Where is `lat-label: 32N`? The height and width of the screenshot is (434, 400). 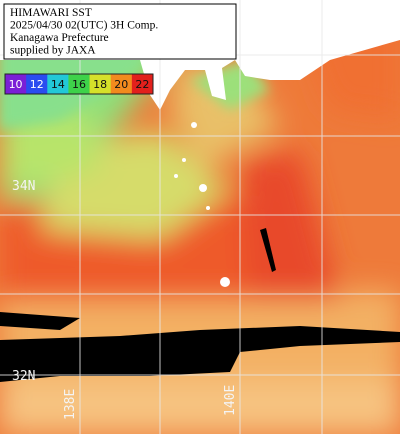 lat-label: 32N is located at coordinates (23, 376).